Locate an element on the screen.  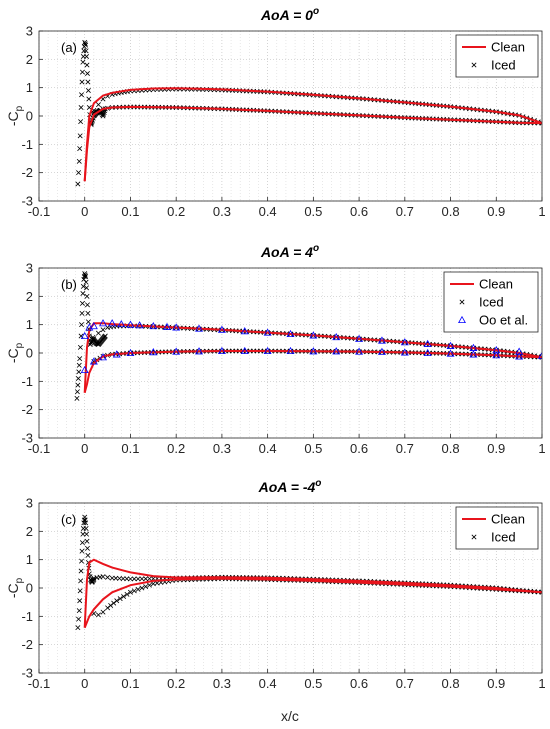
x-tick-label: 0.2 is located at coordinates (176, 683).